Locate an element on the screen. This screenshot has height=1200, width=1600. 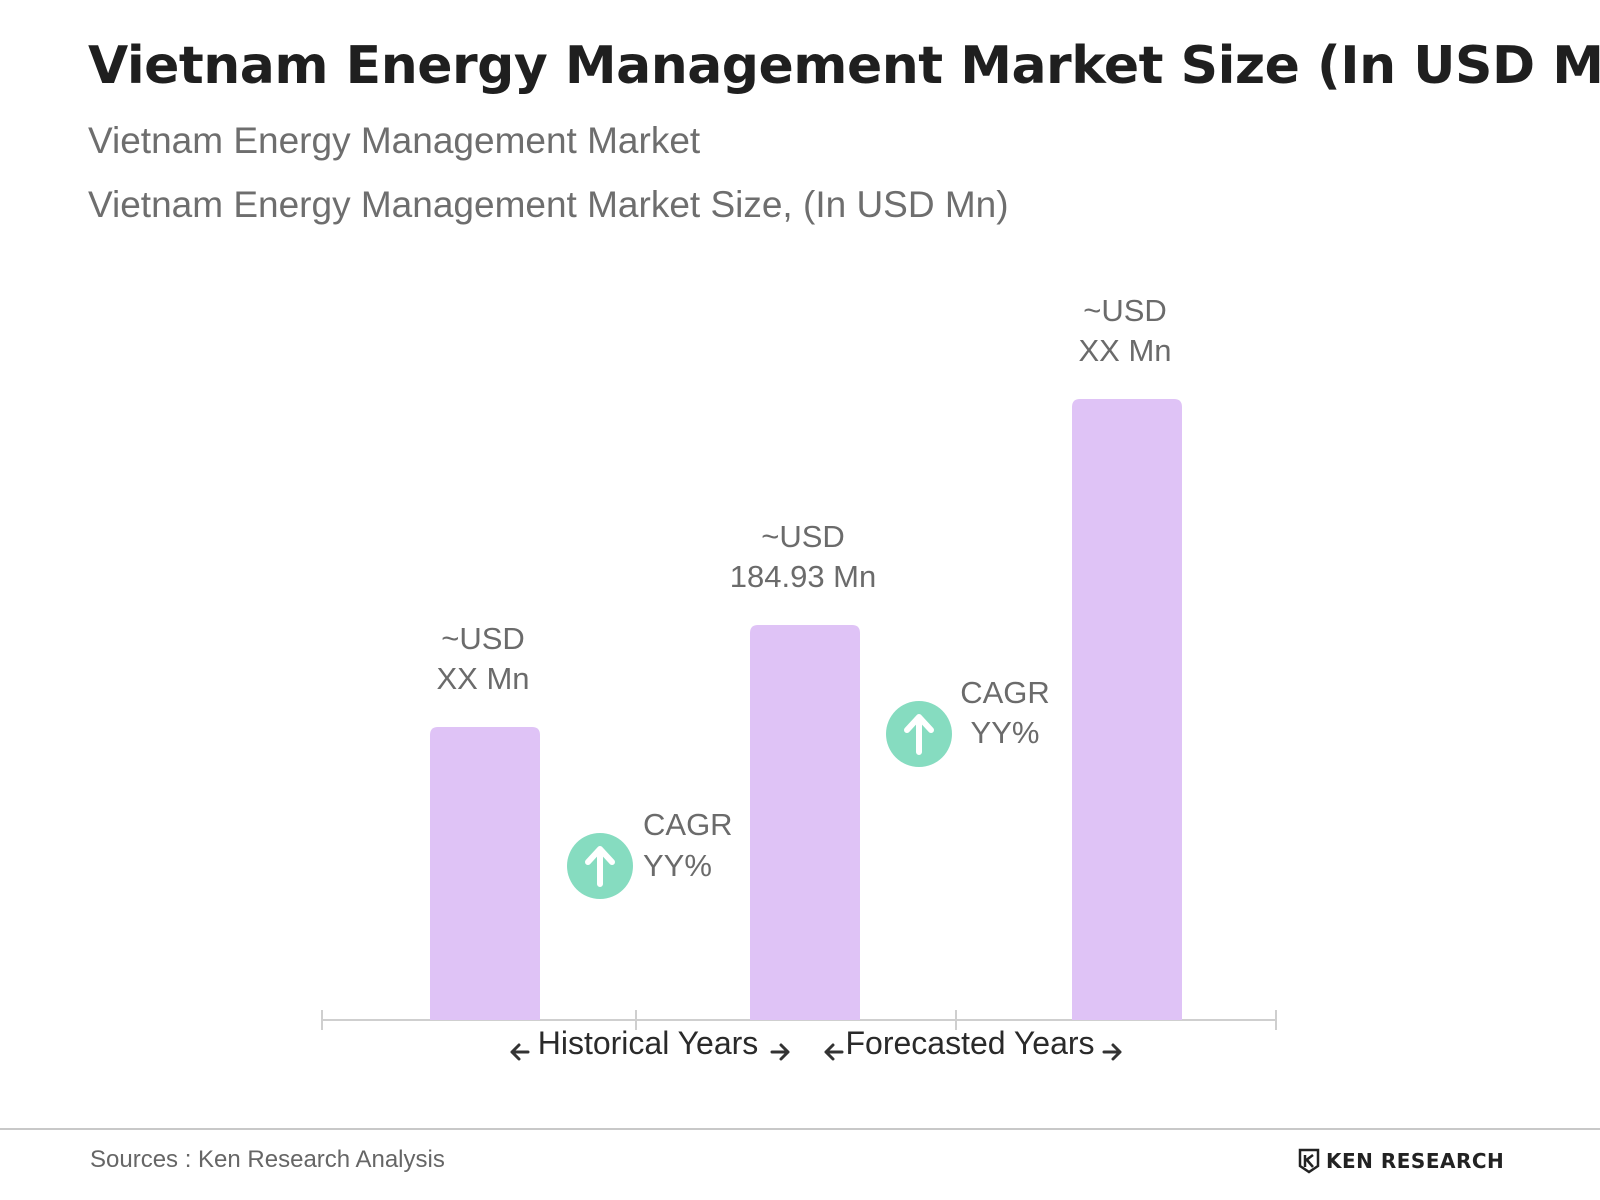
bar-label-value: 184.93 Mn is located at coordinates (803, 576).